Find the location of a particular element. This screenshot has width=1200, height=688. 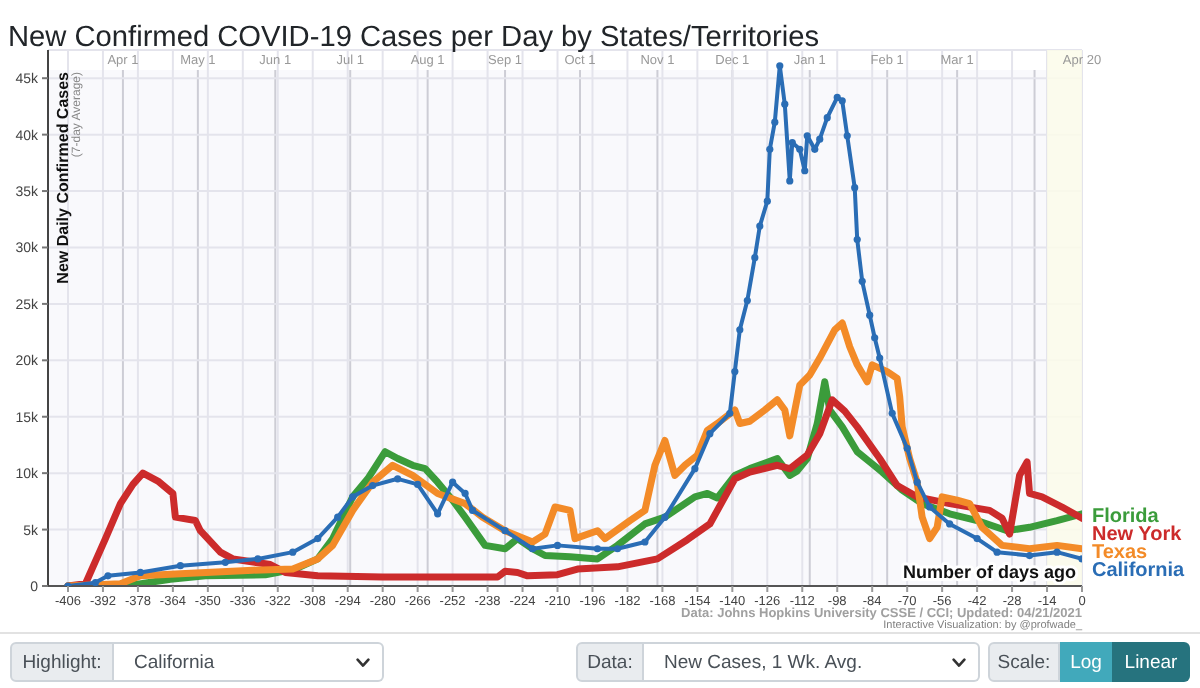

chart-title: New Confirmed COVID-19 Cases per Day by States/Territories is located at coordinates (414, 38).